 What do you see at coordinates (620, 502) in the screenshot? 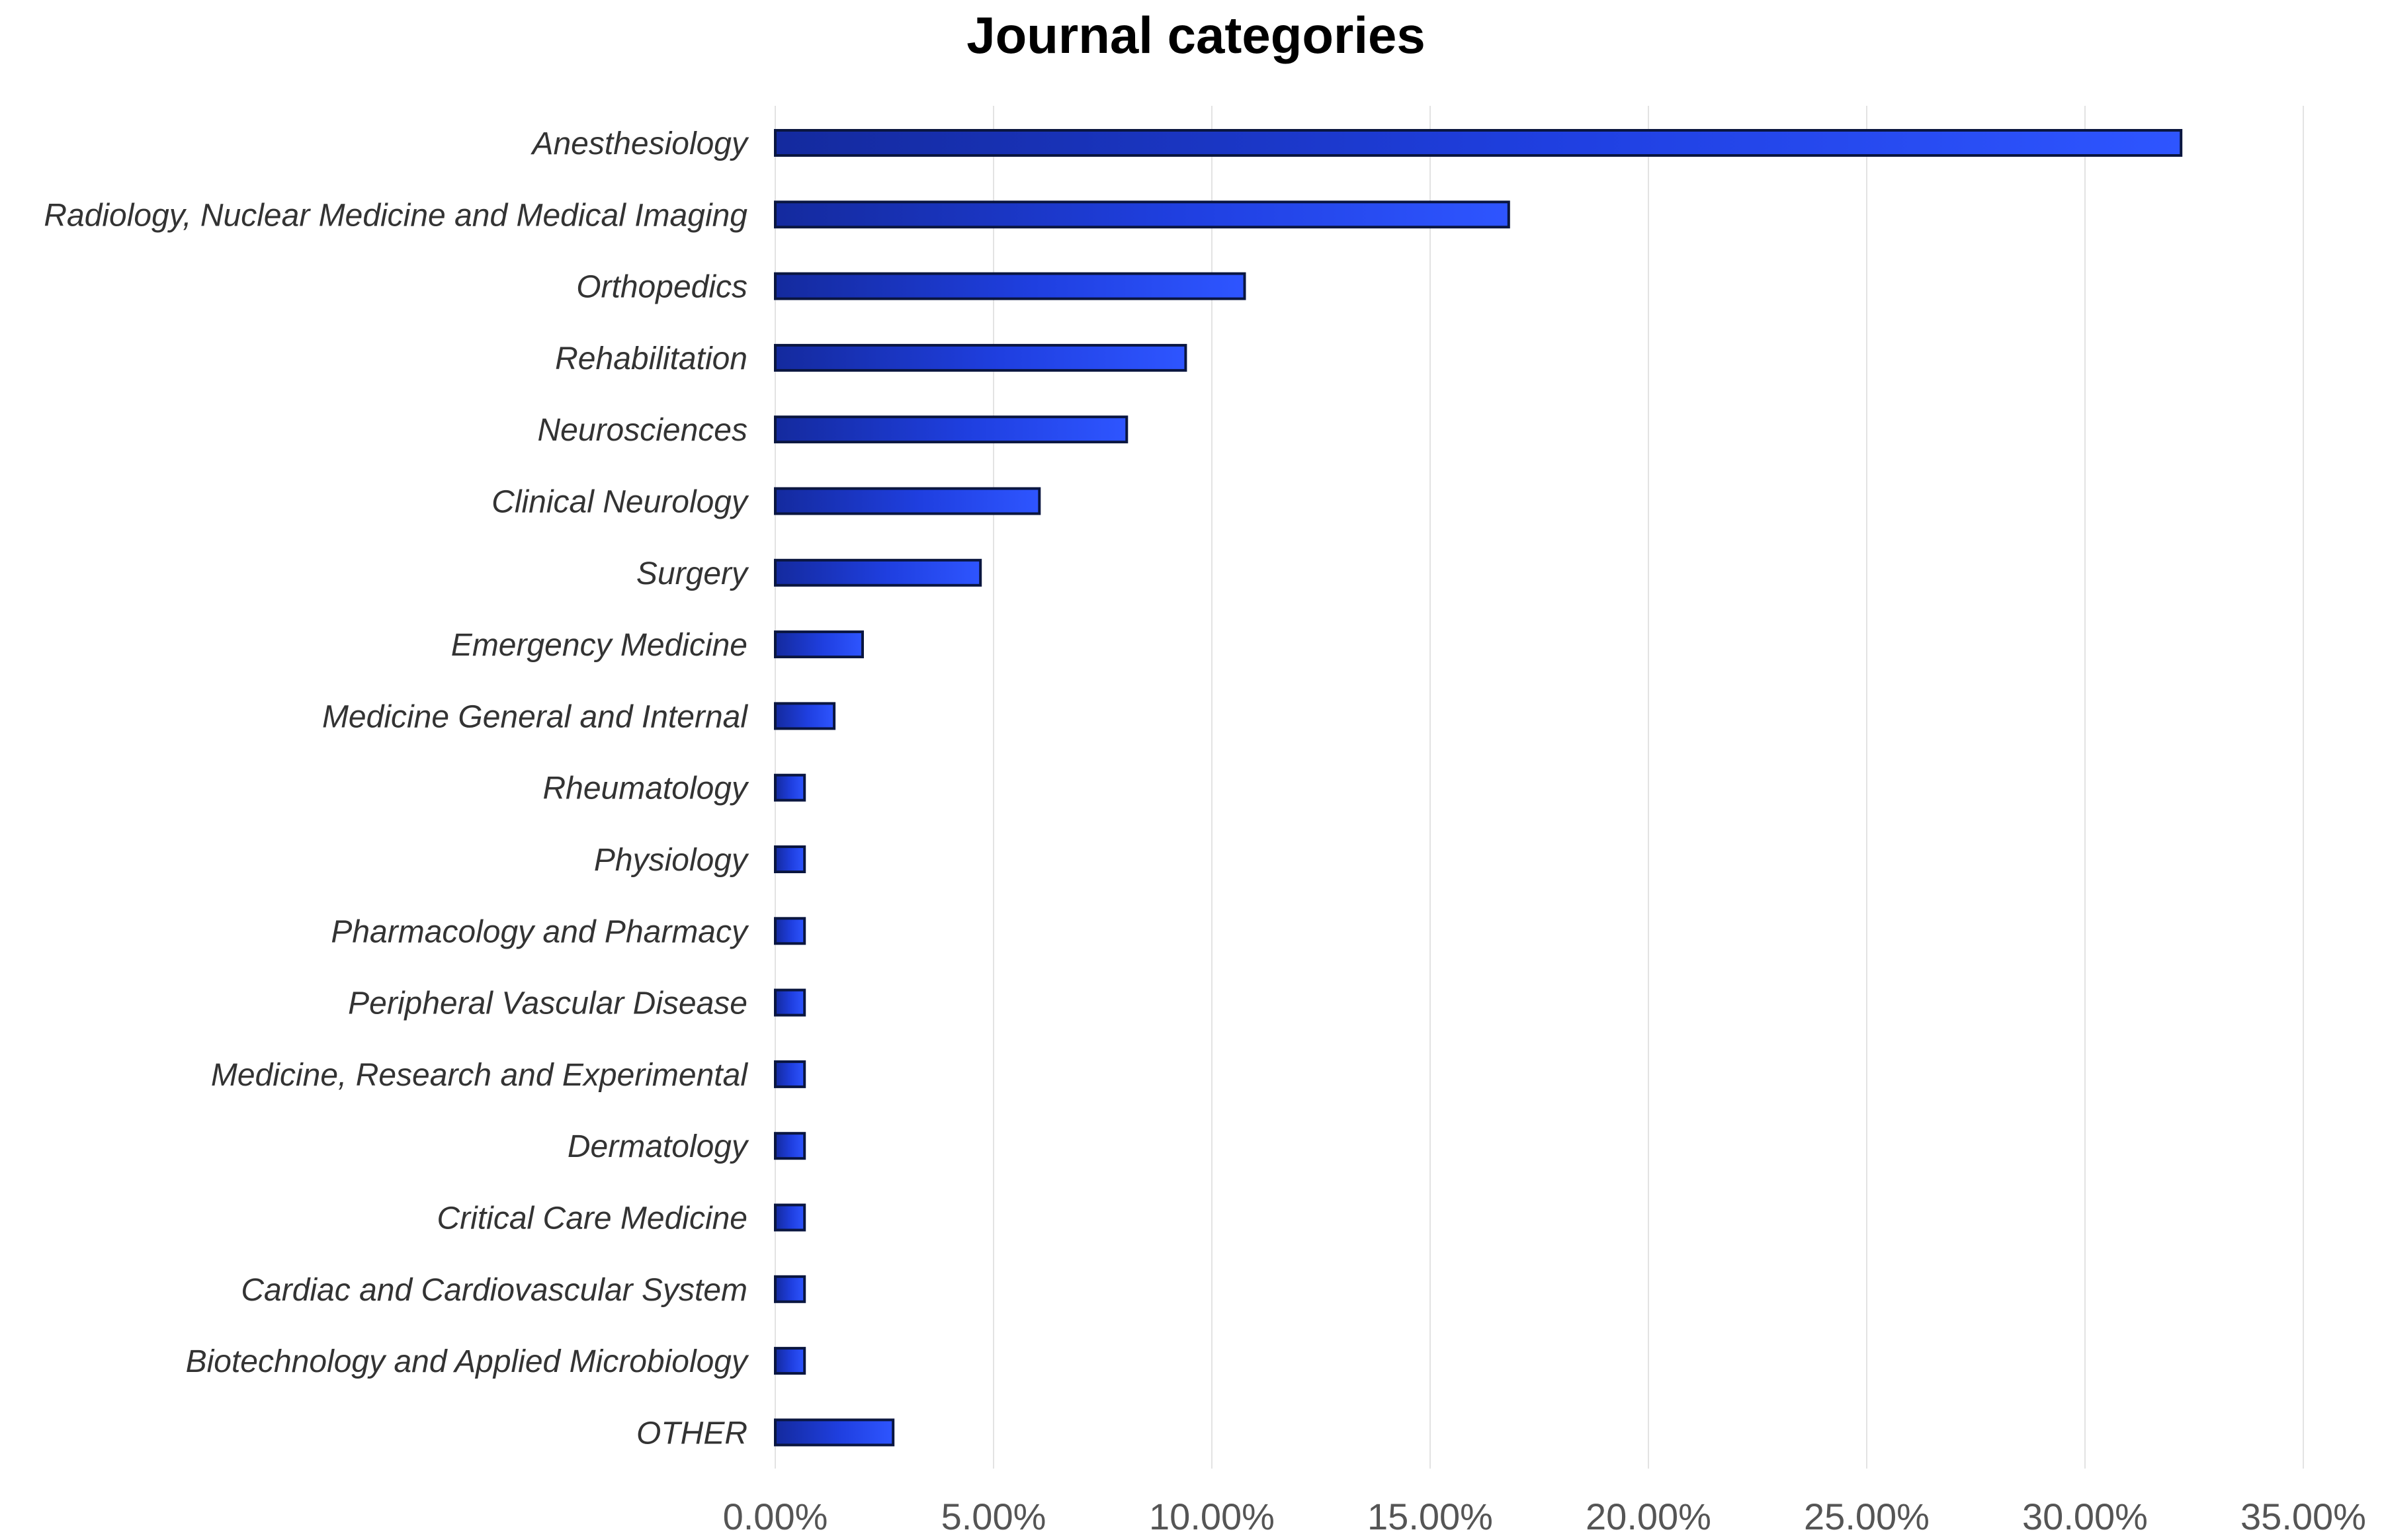
I see `category-label: Clinical Neurology` at bounding box center [620, 502].